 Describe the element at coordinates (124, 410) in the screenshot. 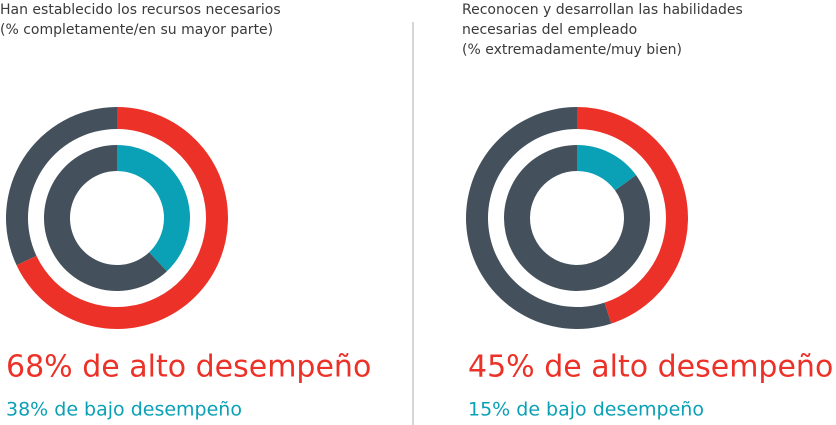

I see `low-performance-label: 38% de bajo desempeño` at that location.